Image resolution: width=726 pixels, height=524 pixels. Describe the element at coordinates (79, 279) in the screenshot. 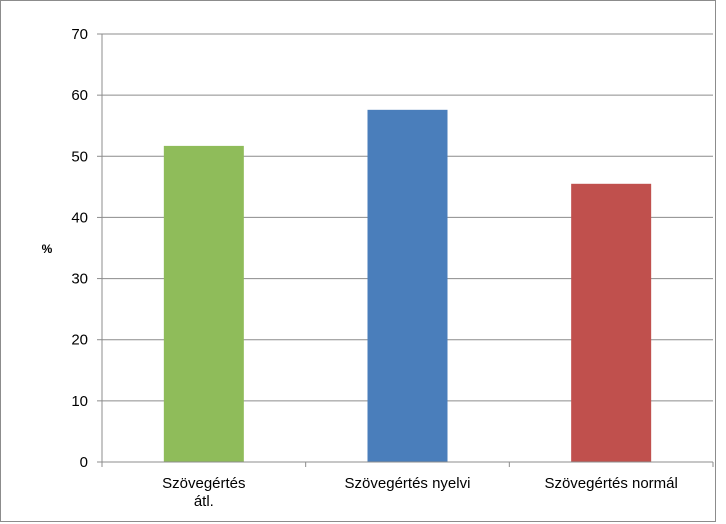

I see `y-tick-label: 30` at that location.